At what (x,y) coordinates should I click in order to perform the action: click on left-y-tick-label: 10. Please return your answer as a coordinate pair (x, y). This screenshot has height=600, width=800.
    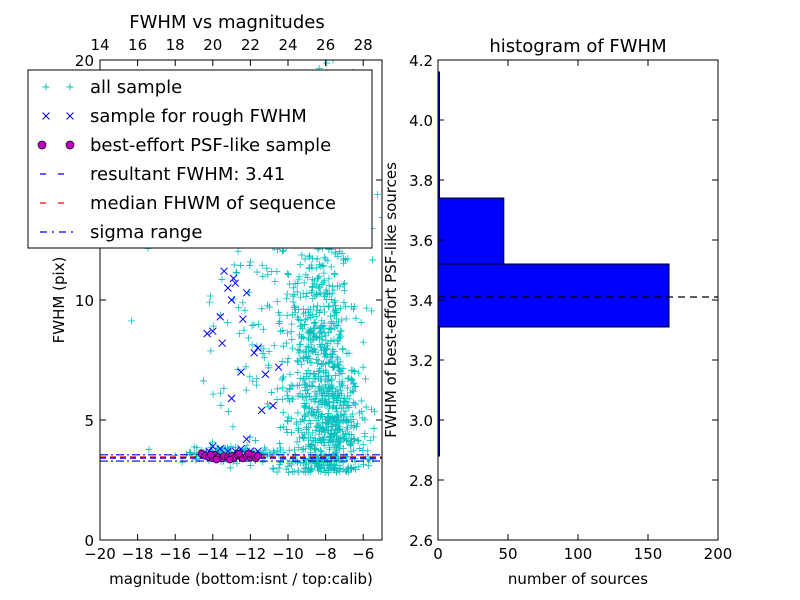
    Looking at the image, I should click on (84, 301).